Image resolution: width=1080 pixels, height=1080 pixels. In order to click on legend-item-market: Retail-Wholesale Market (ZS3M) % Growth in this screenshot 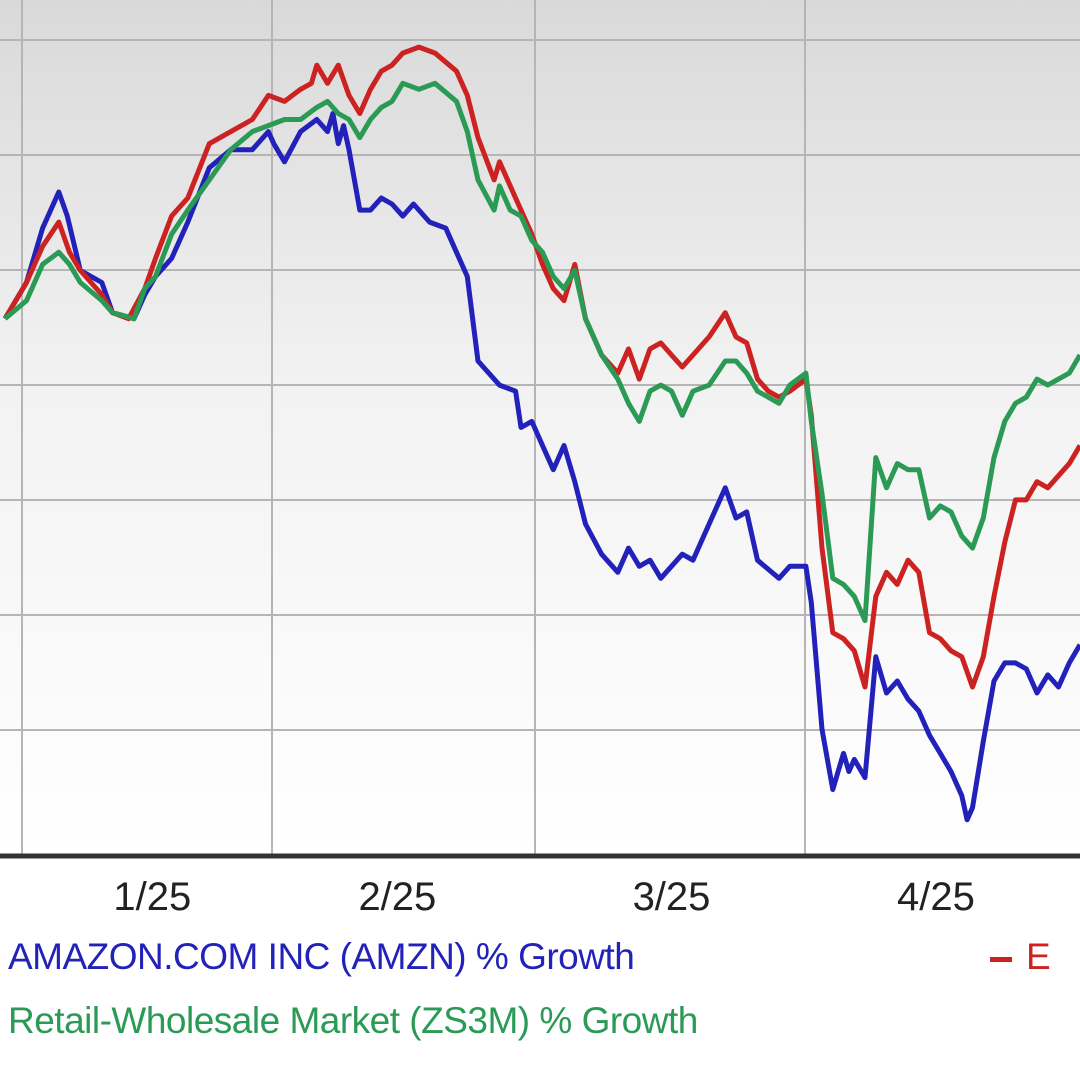, I will do `click(353, 1021)`.